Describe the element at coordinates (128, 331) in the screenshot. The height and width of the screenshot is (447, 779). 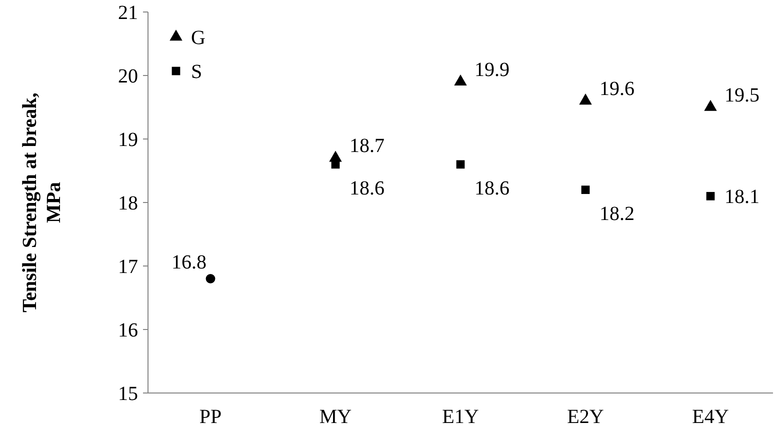
I see `y-tick-label: 16` at that location.